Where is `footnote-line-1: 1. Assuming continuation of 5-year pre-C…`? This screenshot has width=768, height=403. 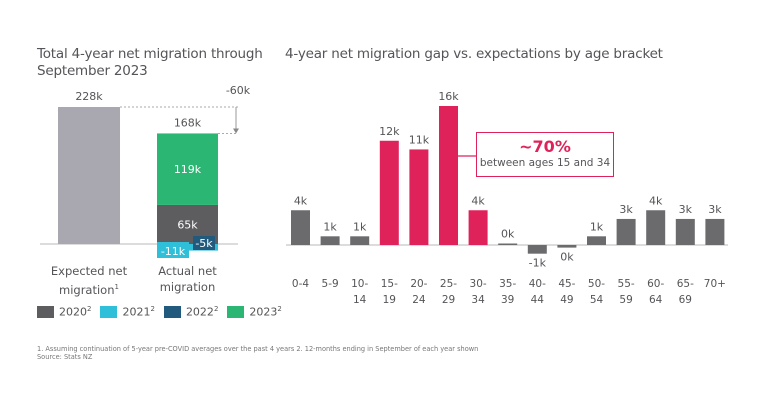 footnote-line-1: 1. Assuming continuation of 5-year pre-C… is located at coordinates (258, 349).